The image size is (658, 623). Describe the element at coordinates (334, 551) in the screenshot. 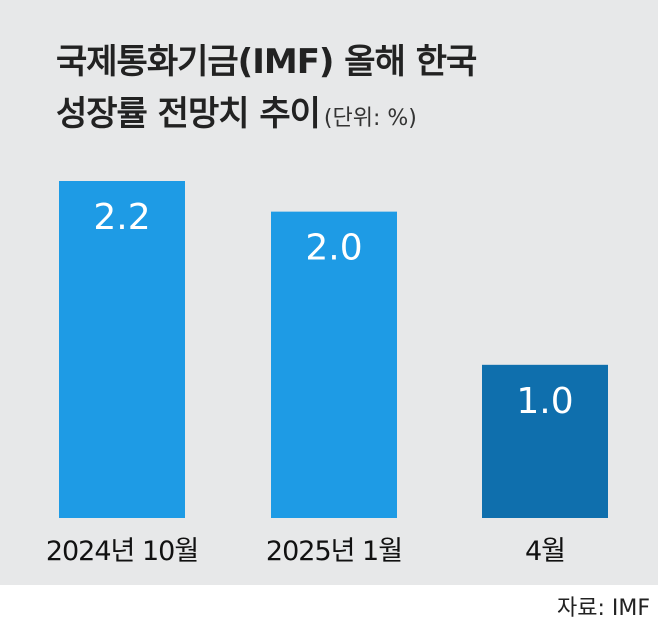

I see `category-label-1: 2025년 1월` at that location.